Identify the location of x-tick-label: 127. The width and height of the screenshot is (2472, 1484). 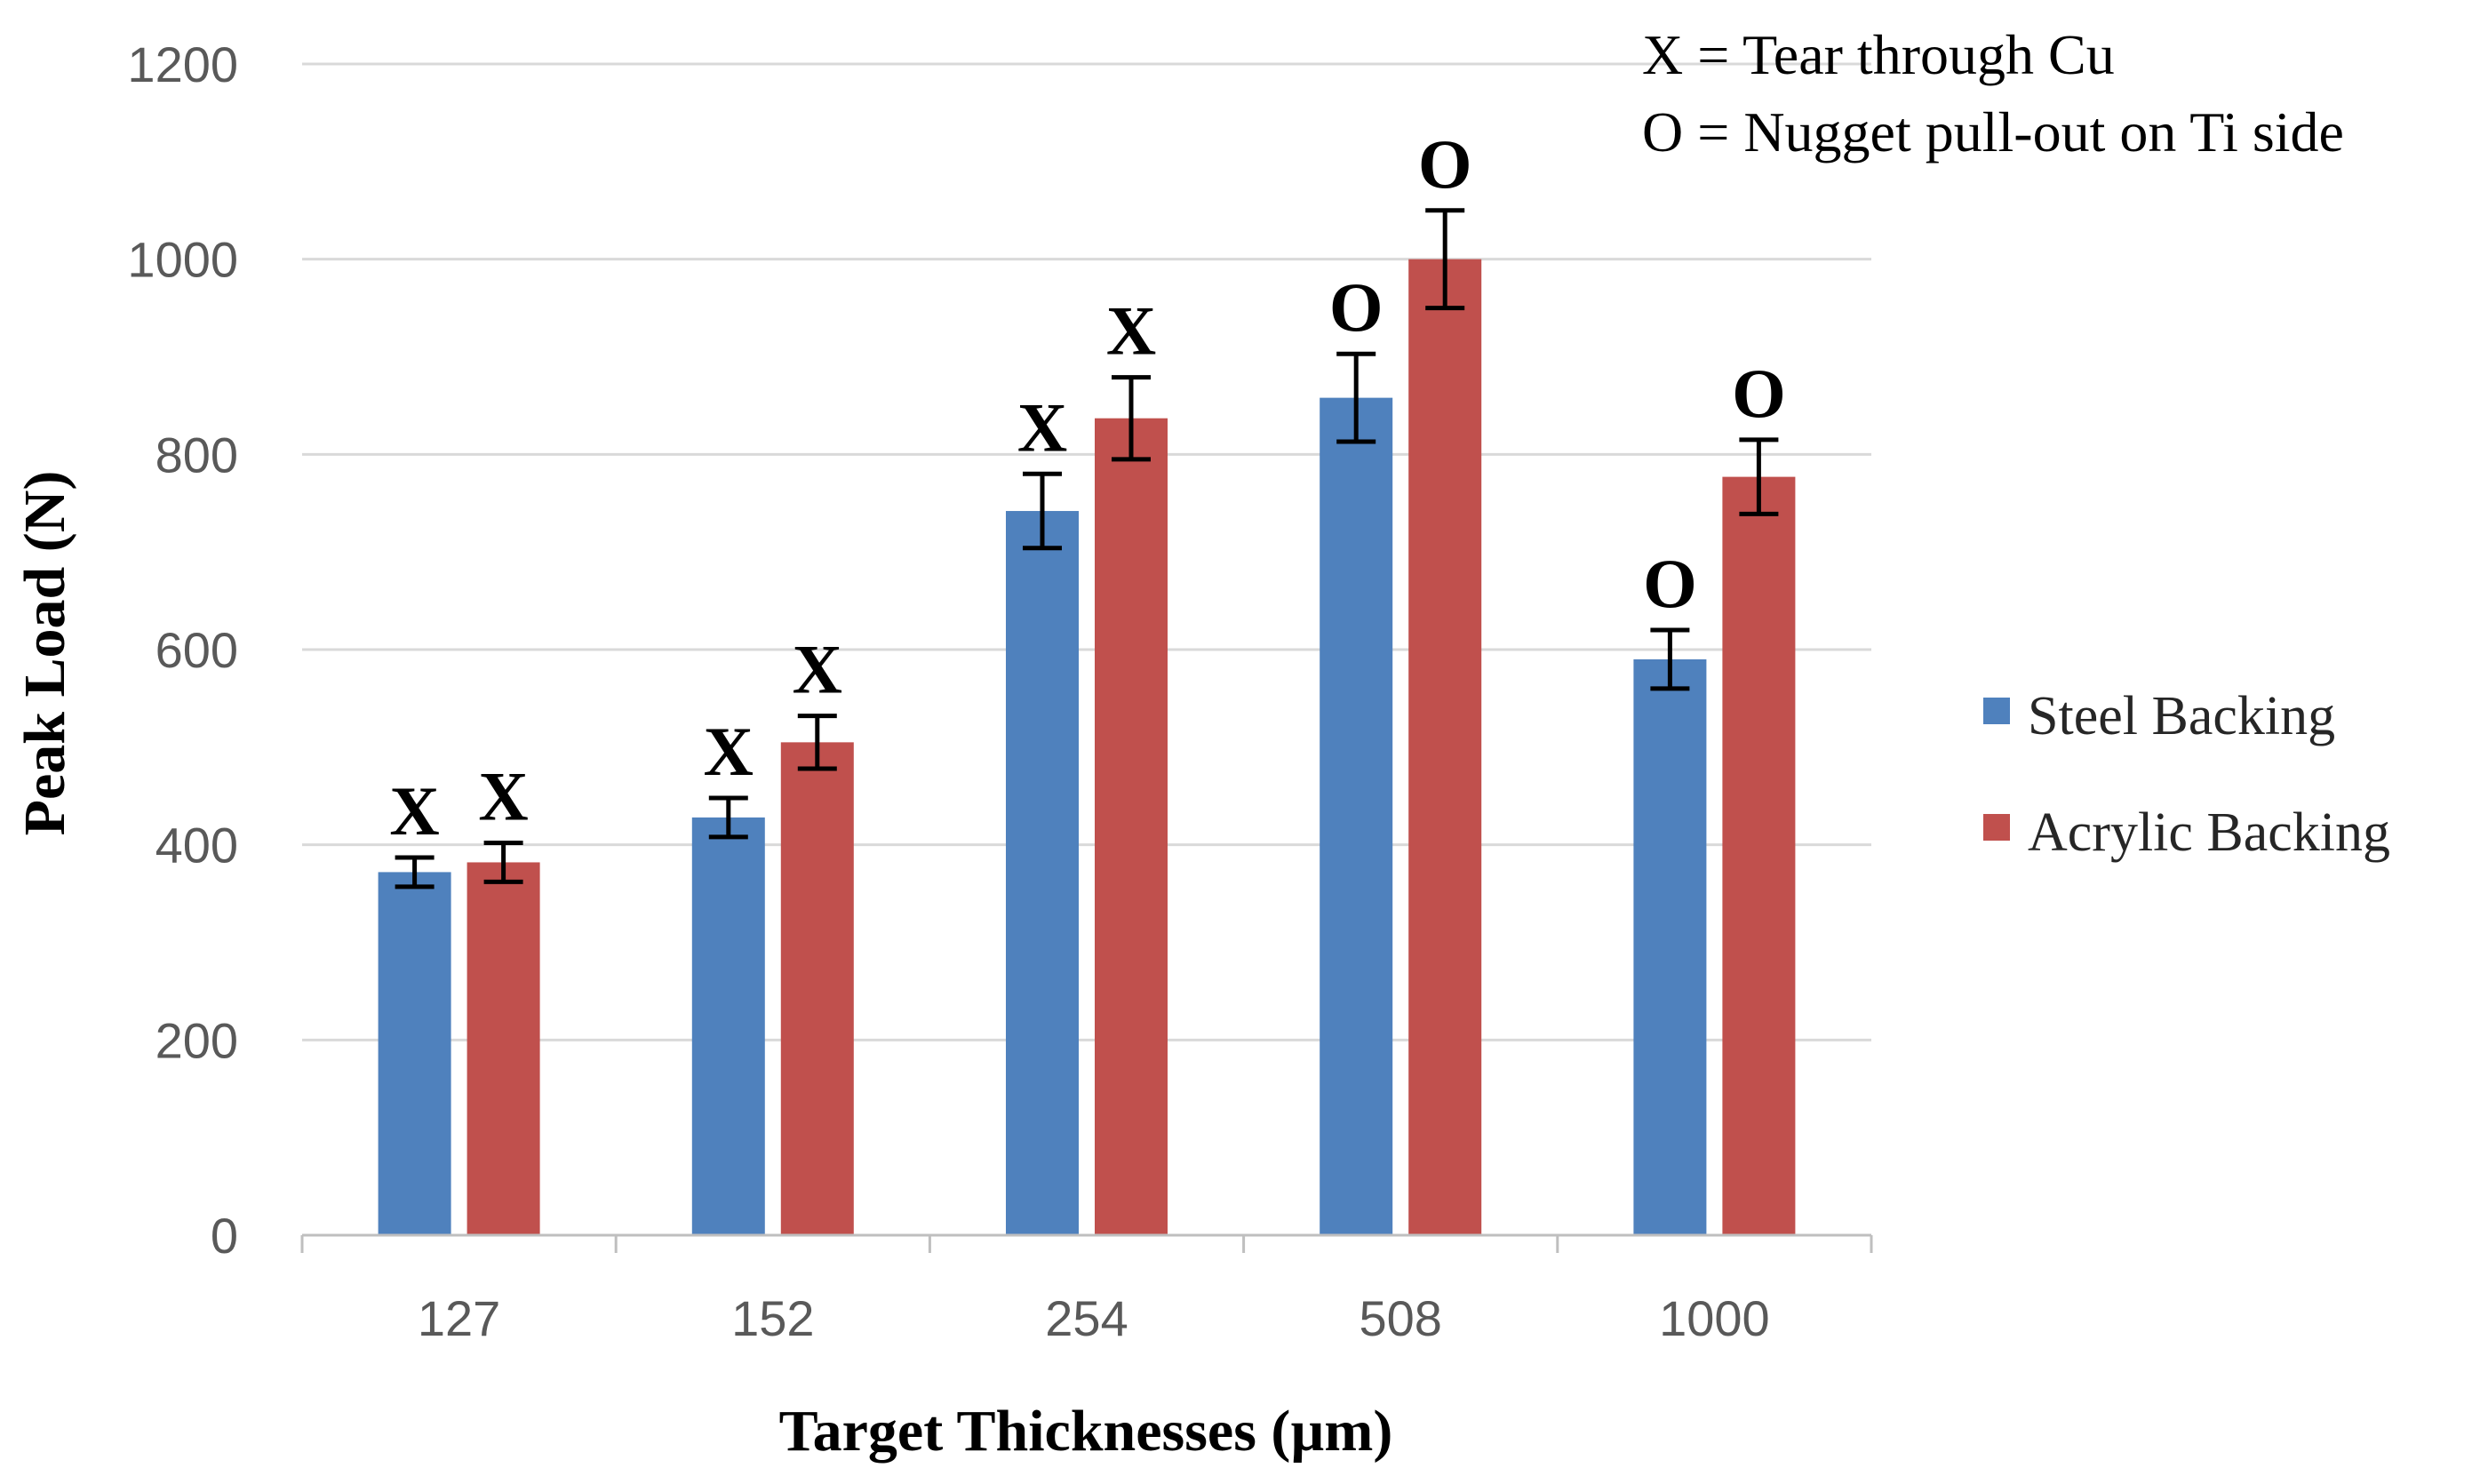
(459, 1318).